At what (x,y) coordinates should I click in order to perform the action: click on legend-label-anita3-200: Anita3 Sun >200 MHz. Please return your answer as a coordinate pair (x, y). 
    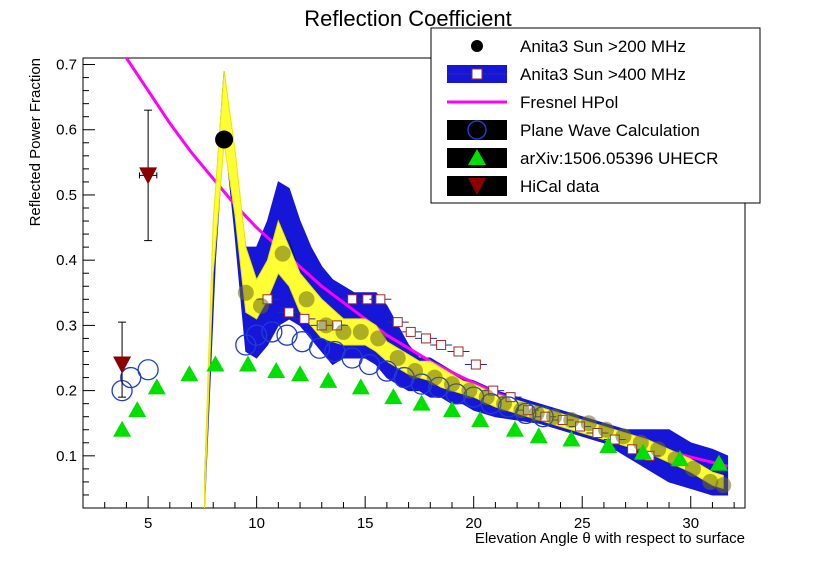
    Looking at the image, I should click on (603, 46).